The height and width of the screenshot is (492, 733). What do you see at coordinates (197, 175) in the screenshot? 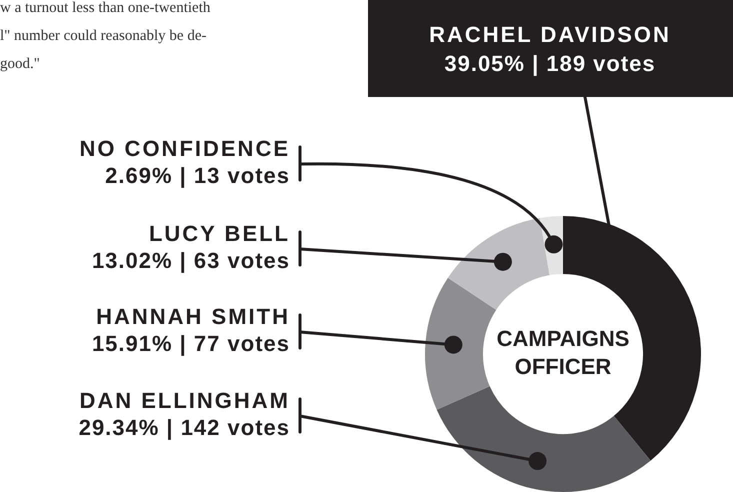
I see `data-label: 2.69% | 13 votes` at bounding box center [197, 175].